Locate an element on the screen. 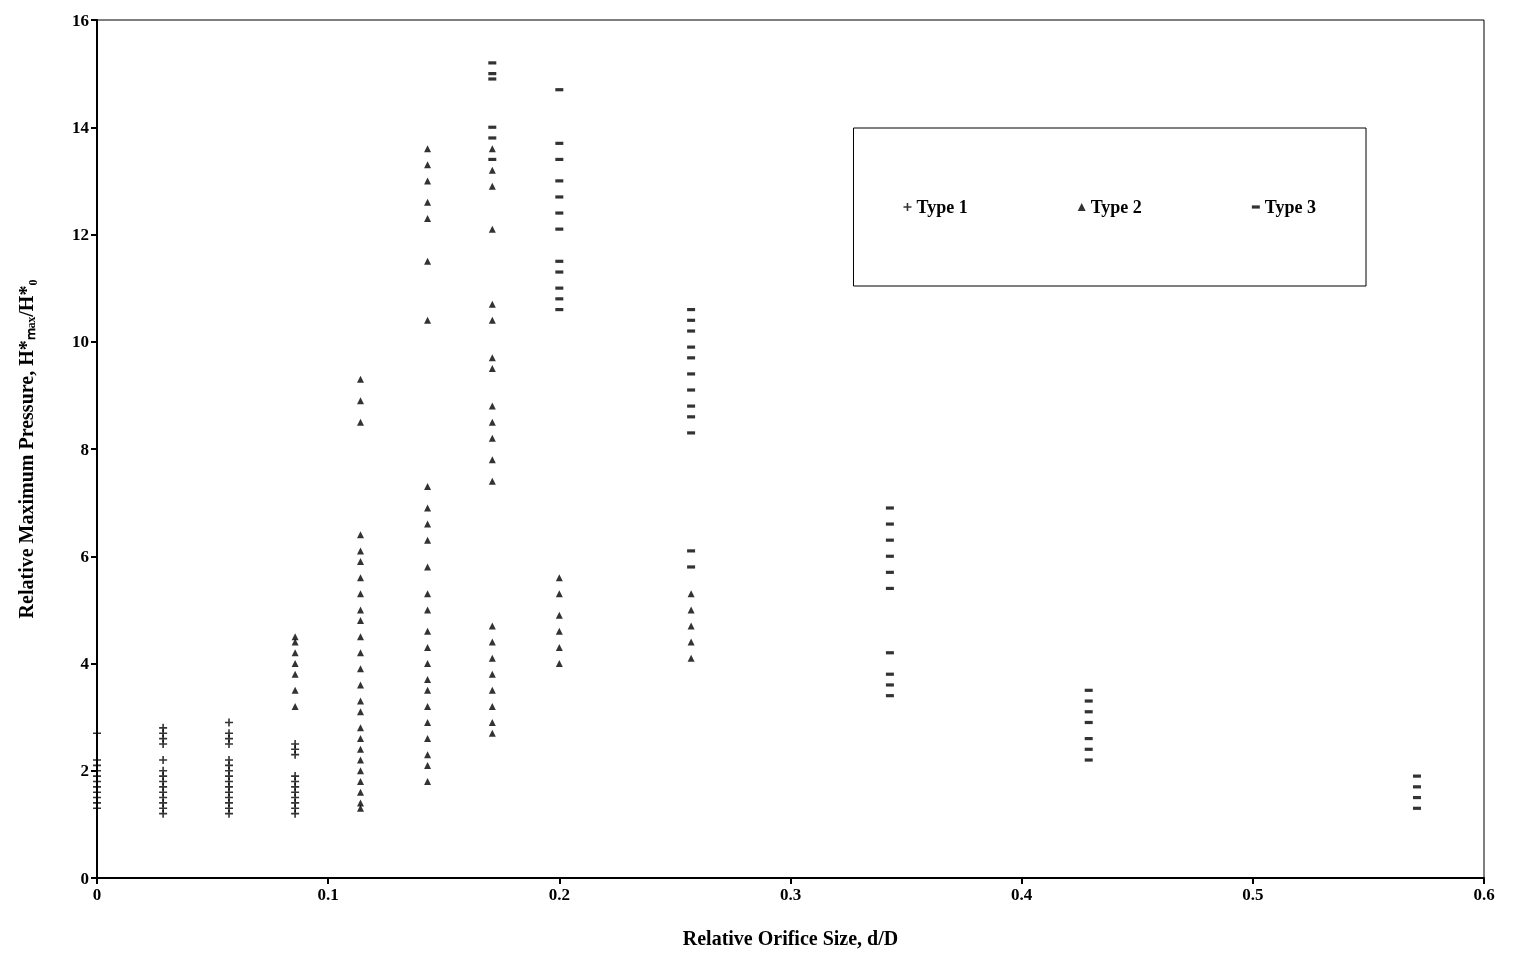 This screenshot has width=1514, height=974. y-tick-label: 8 is located at coordinates (84, 449).